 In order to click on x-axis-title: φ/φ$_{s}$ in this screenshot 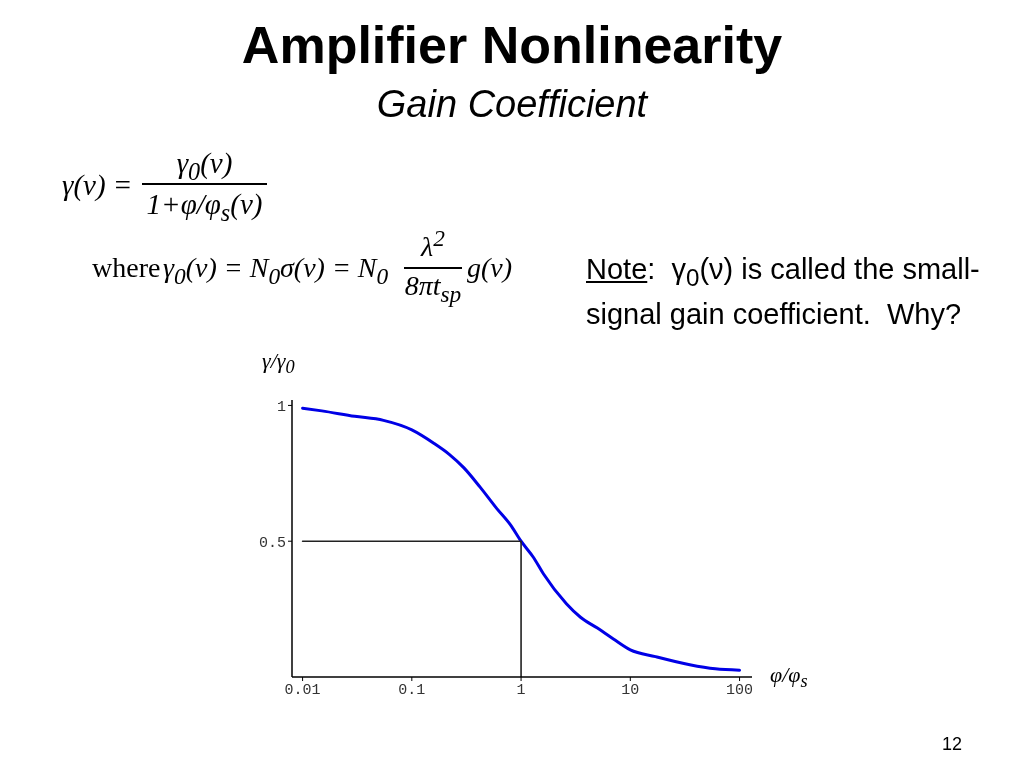, I will do `click(789, 677)`.